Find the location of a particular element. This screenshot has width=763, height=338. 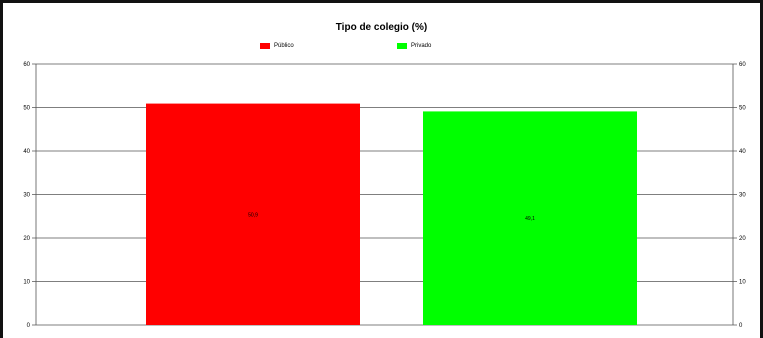

y-tick-label-right-40: 40 is located at coordinates (742, 152).